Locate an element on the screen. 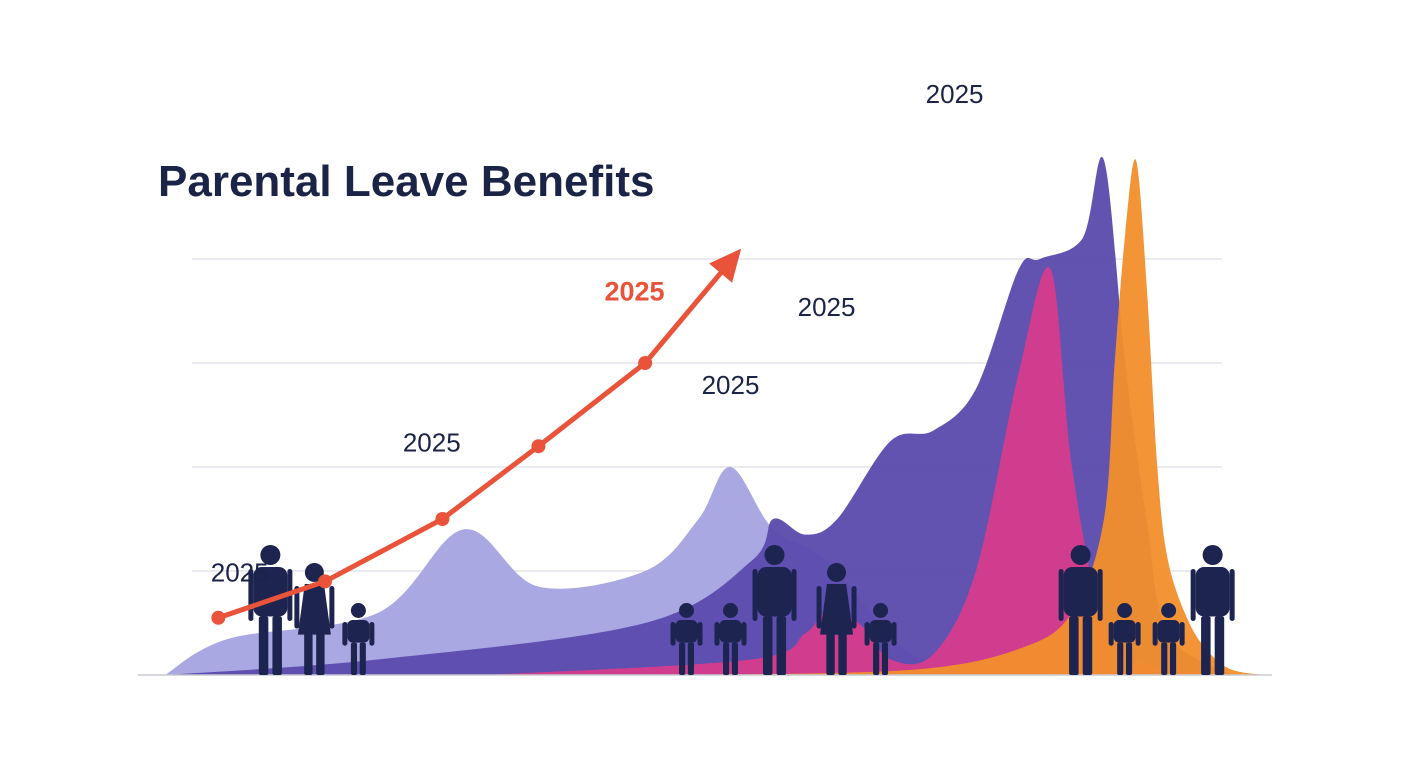  year-label-6: 2025 is located at coordinates (955, 94).